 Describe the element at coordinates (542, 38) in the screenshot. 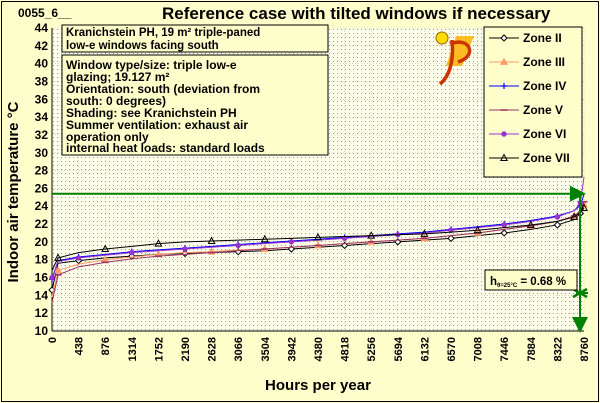

I see `legend-label: Zone II` at that location.